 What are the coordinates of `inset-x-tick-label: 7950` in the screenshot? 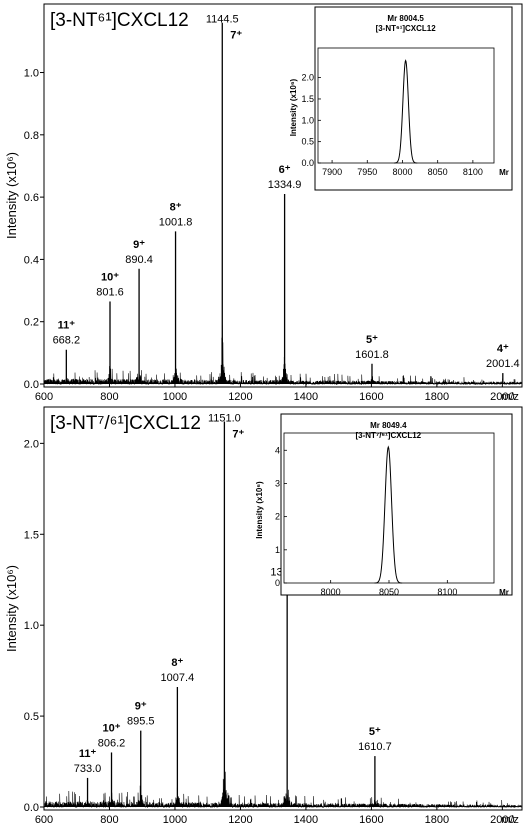 It's located at (367, 172).